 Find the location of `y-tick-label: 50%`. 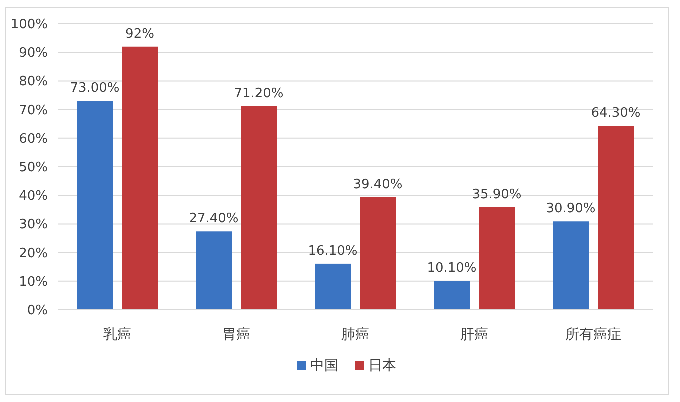

y-tick-label: 50% is located at coordinates (33, 168).